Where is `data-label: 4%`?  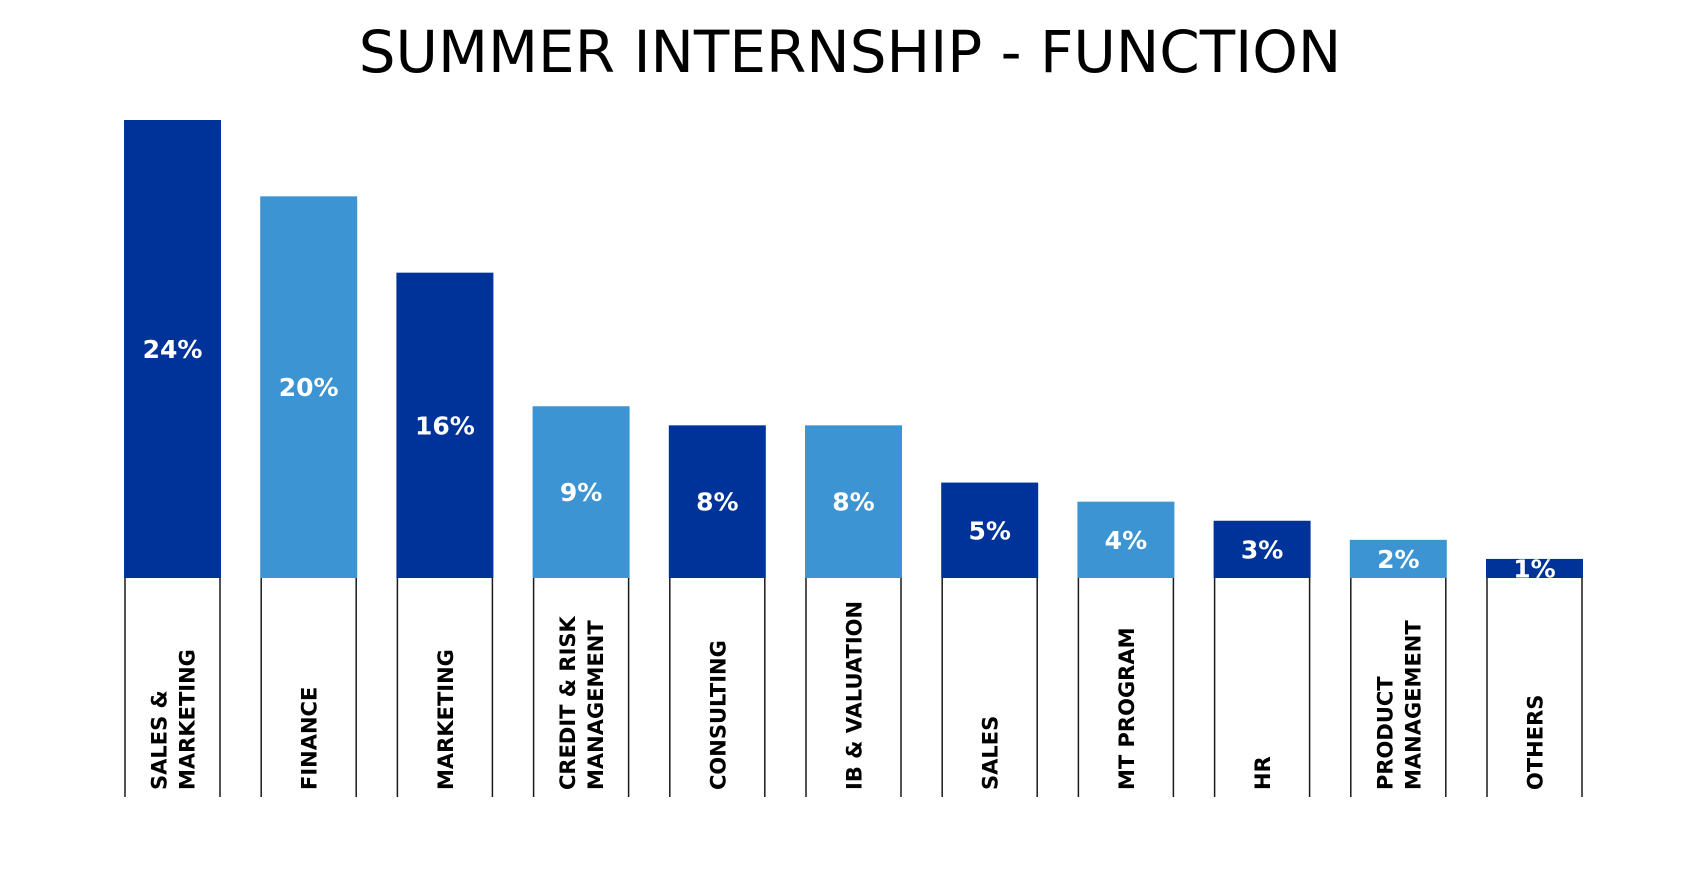 data-label: 4% is located at coordinates (1126, 540).